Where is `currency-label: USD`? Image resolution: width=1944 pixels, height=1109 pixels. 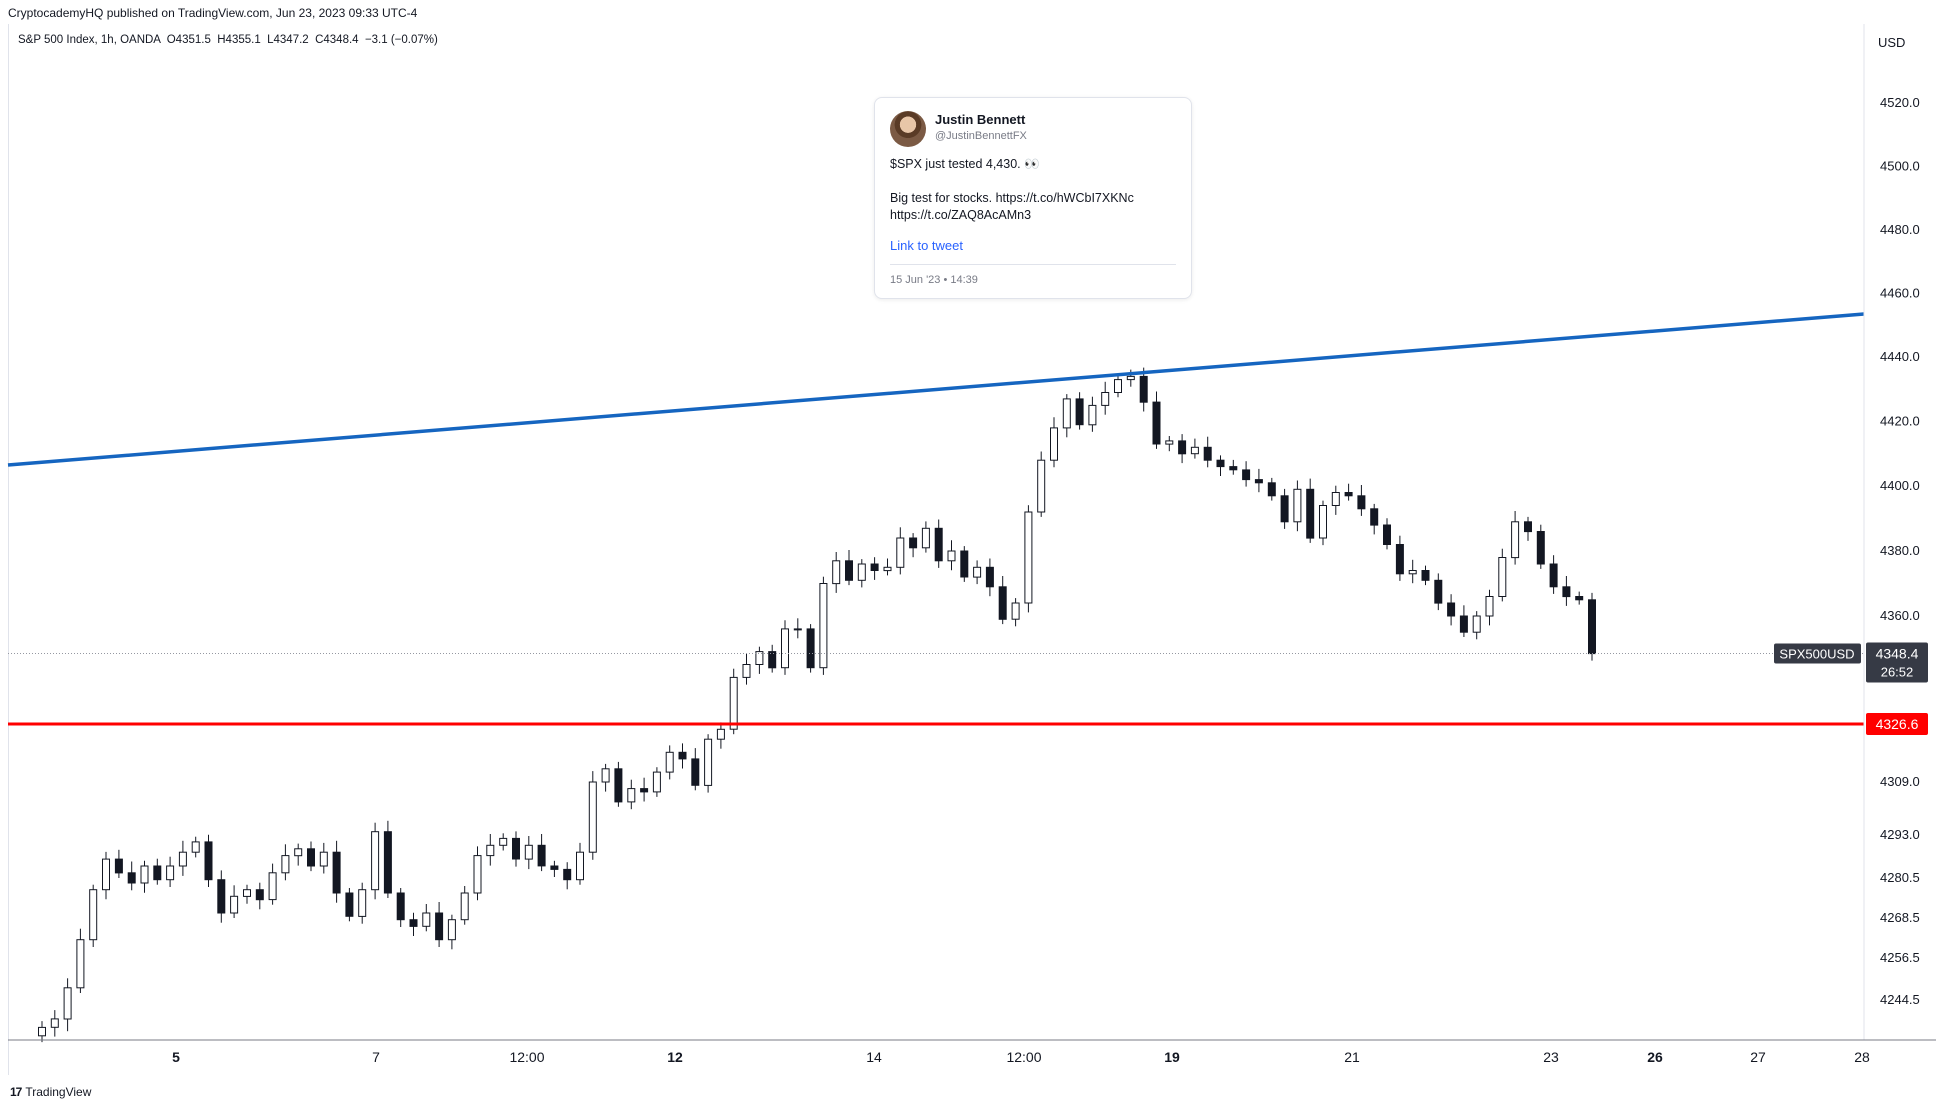 currency-label: USD is located at coordinates (1891, 42).